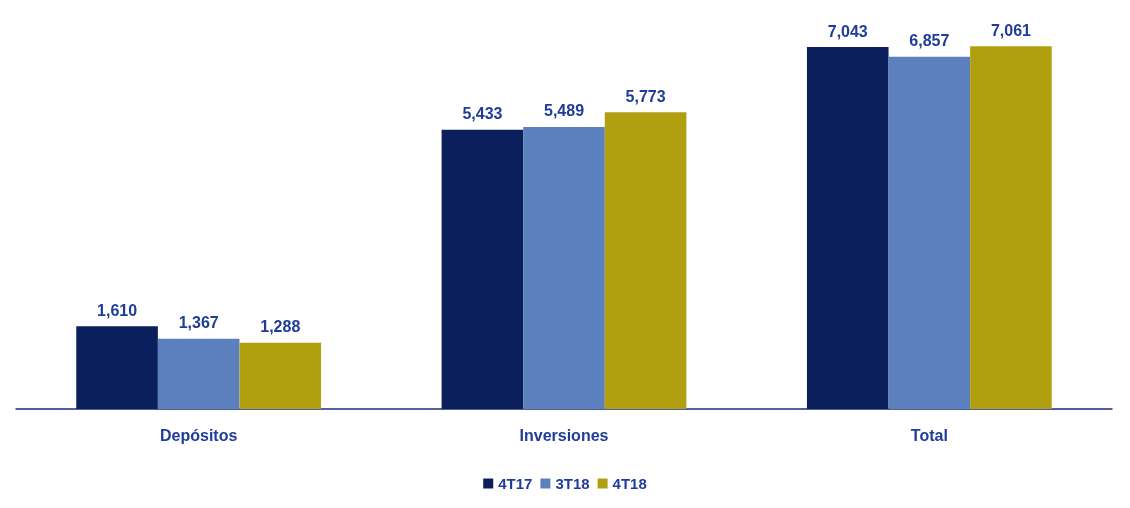 Image resolution: width=1130 pixels, height=508 pixels. Describe the element at coordinates (117, 310) in the screenshot. I see `data-label: 1,610` at that location.